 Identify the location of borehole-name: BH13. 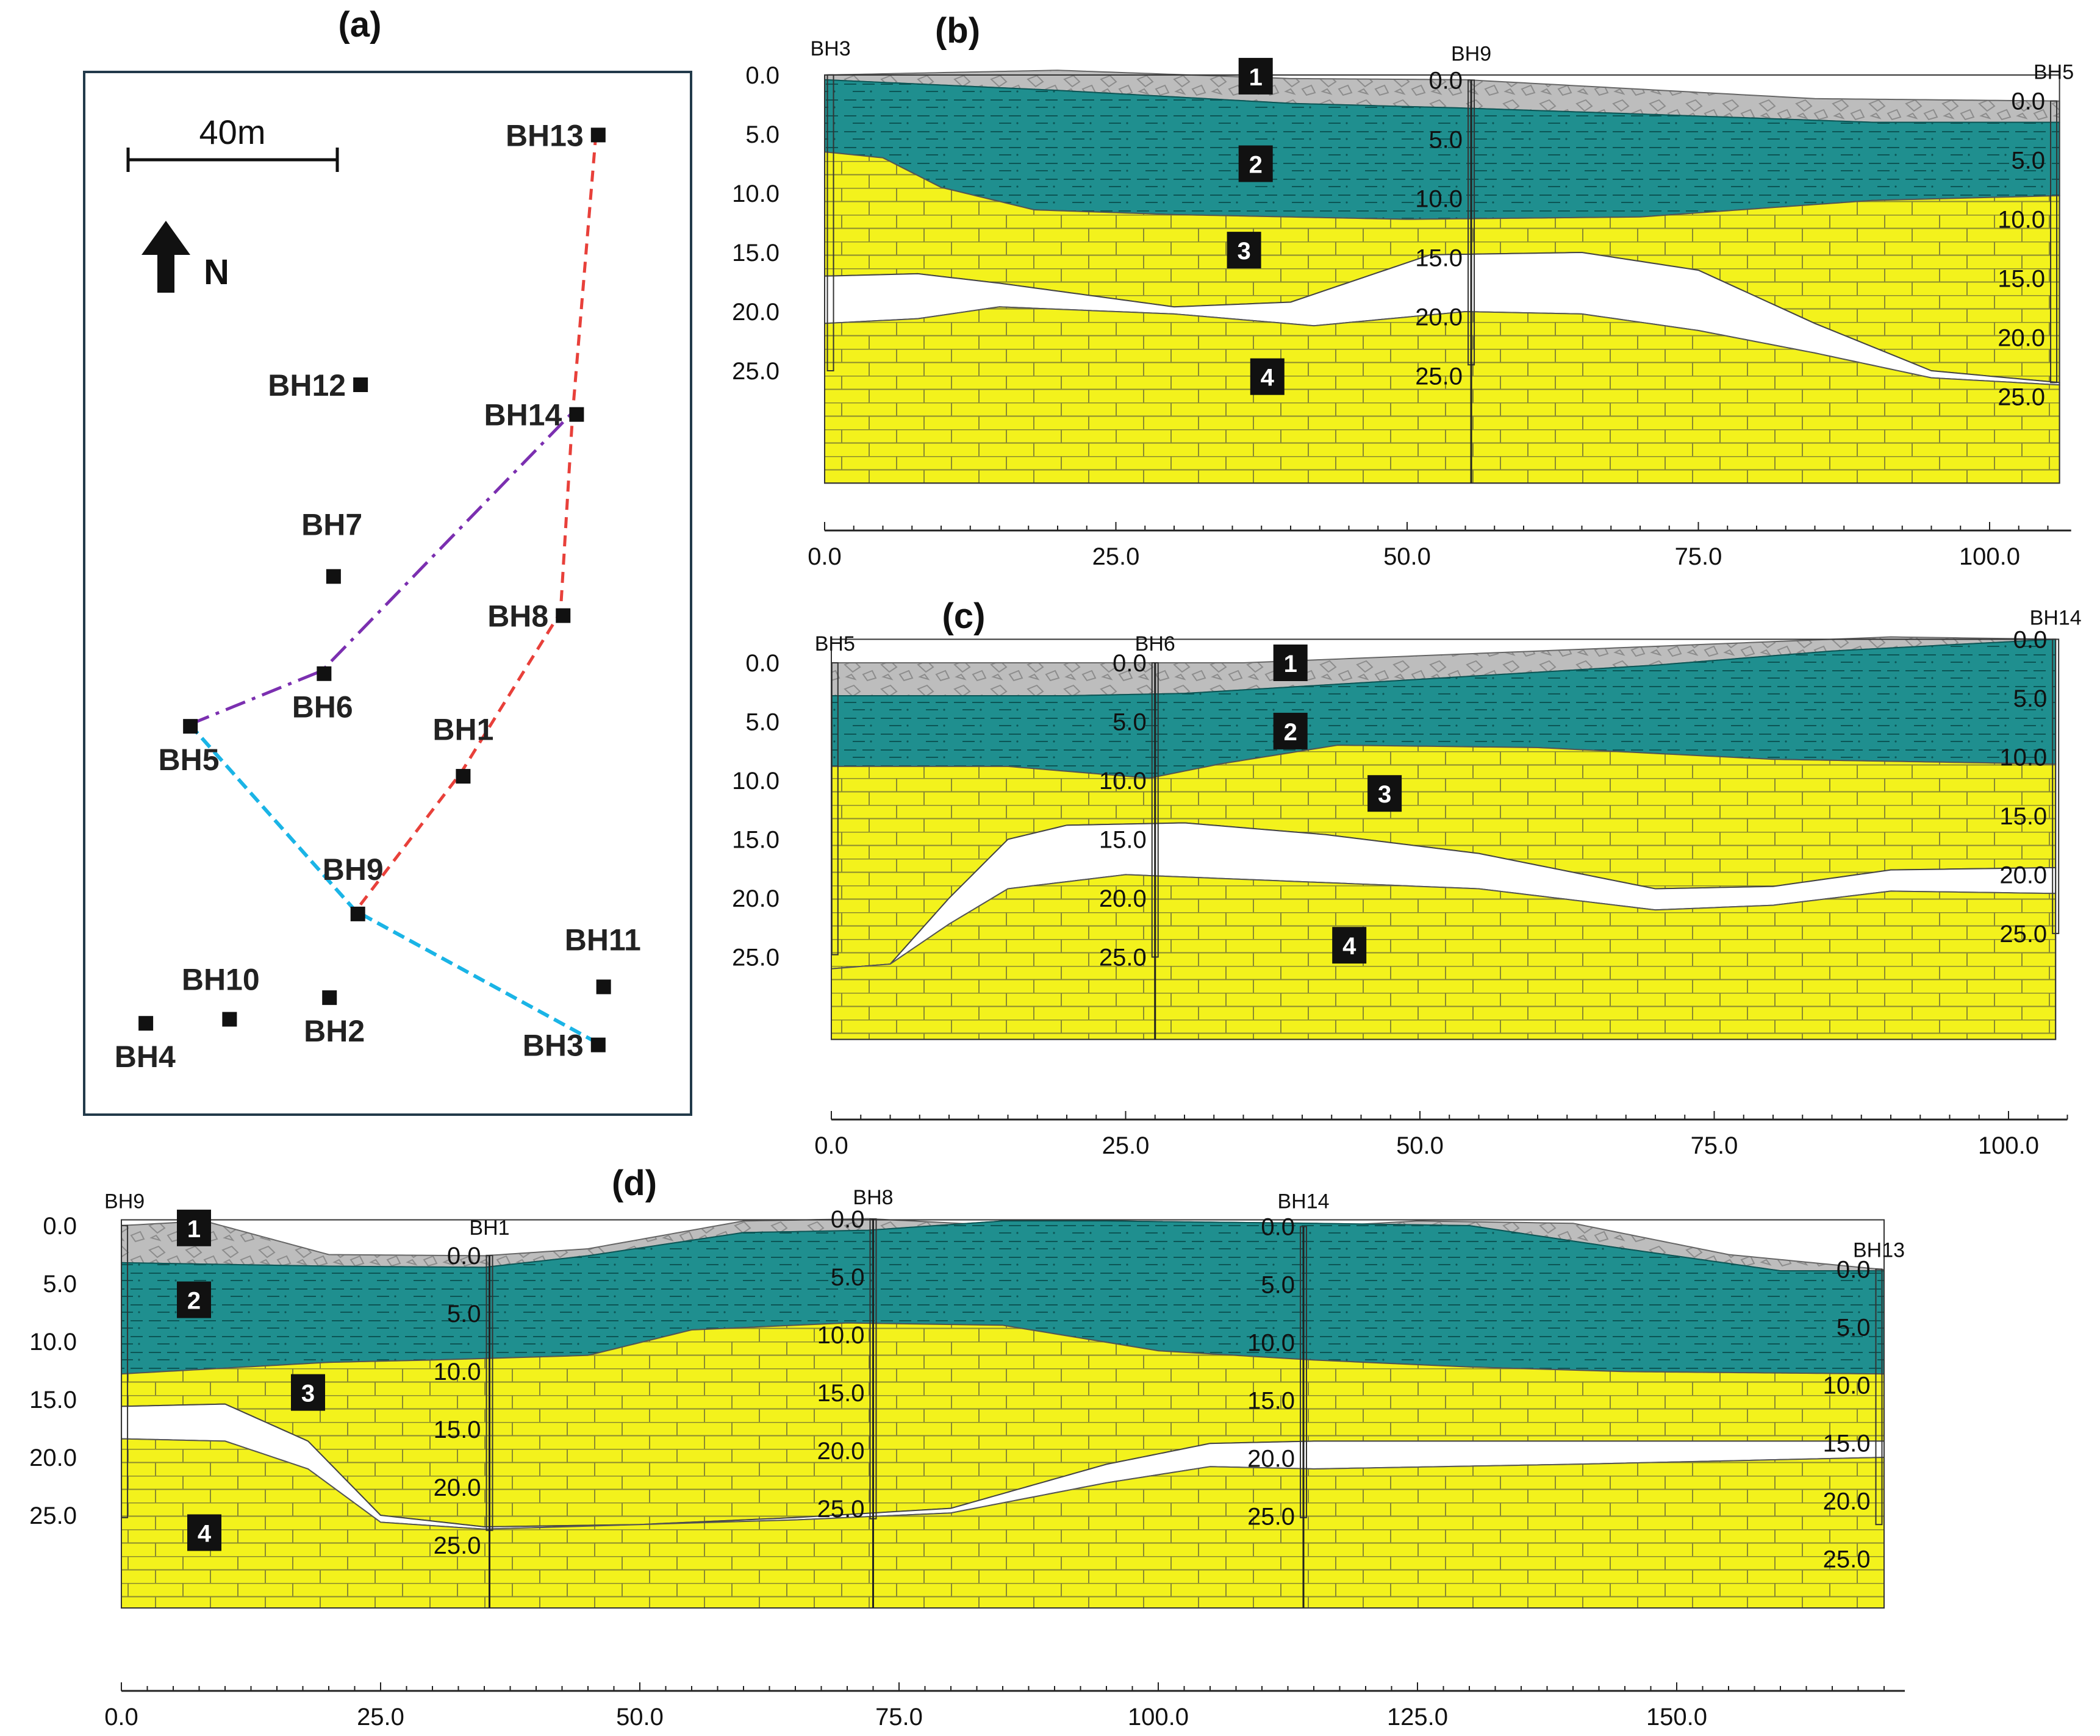
(1879, 1250).